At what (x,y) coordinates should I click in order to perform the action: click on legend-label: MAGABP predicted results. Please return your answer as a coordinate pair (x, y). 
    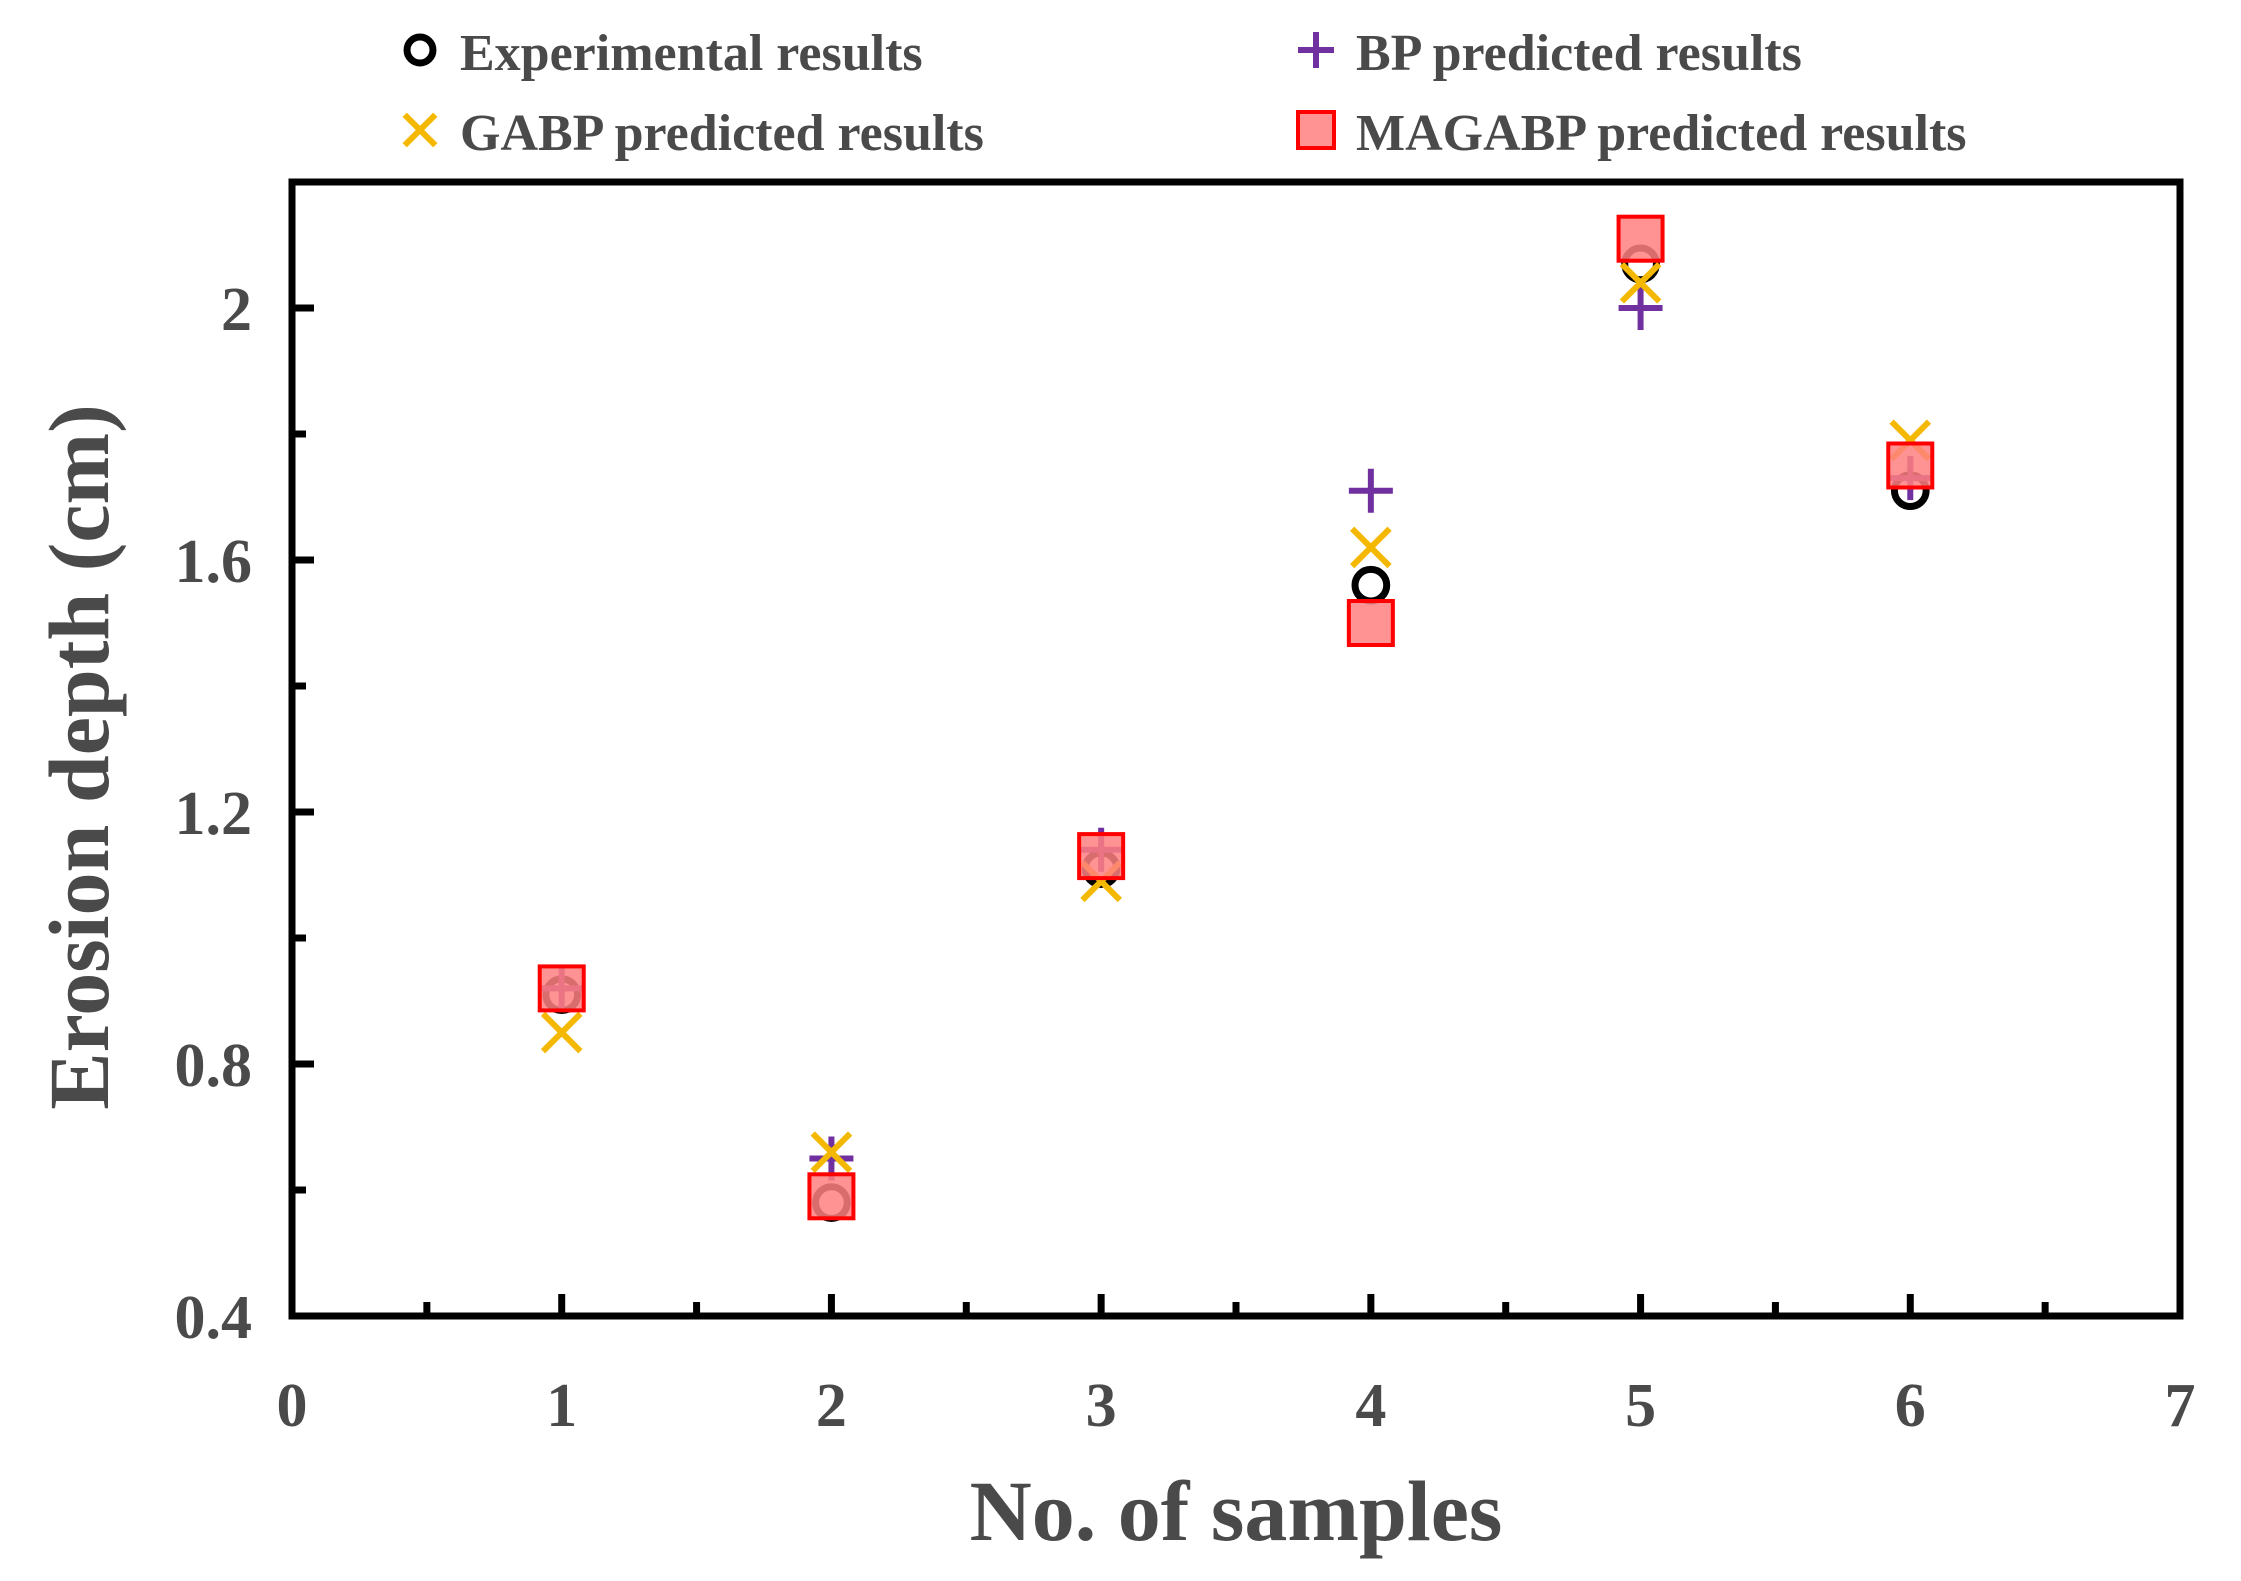
    Looking at the image, I should click on (1661, 133).